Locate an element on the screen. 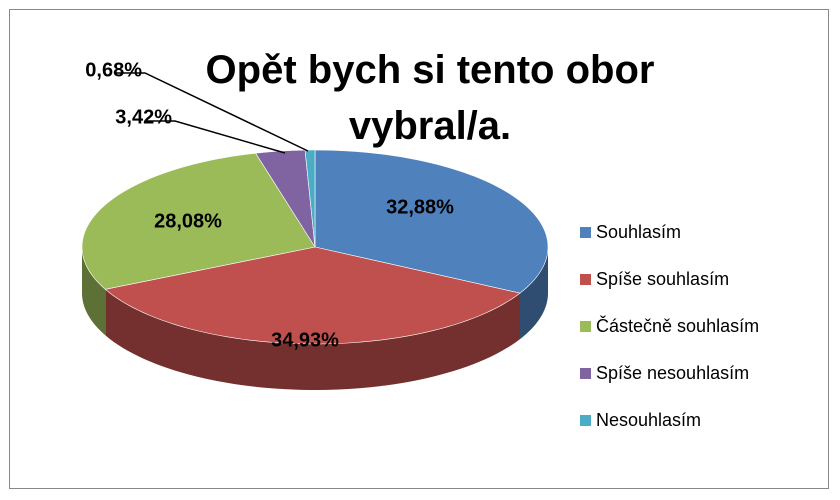  legend-label: Nesouhlasím is located at coordinates (648, 420).